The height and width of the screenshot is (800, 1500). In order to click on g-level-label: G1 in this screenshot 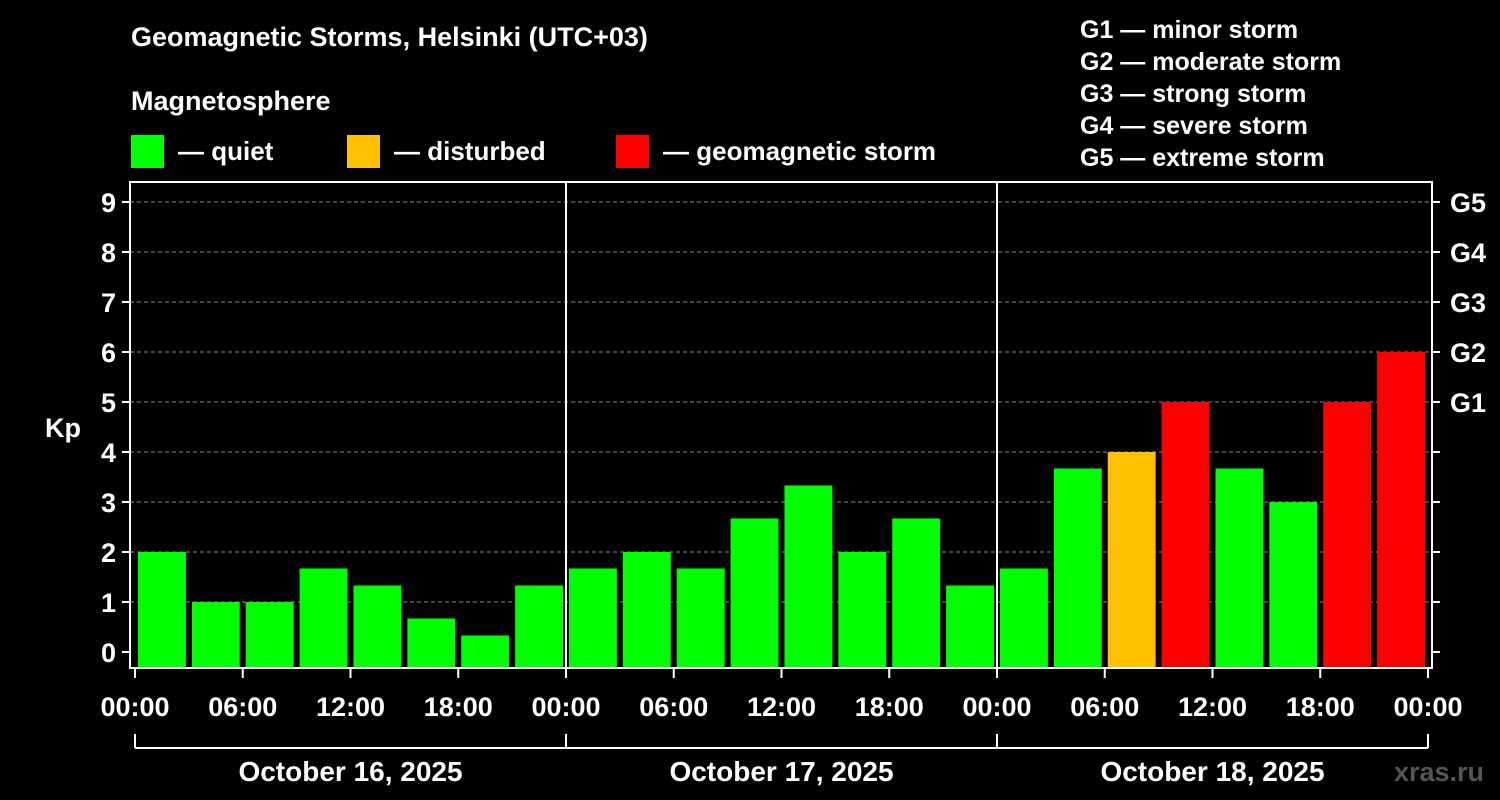, I will do `click(1468, 403)`.